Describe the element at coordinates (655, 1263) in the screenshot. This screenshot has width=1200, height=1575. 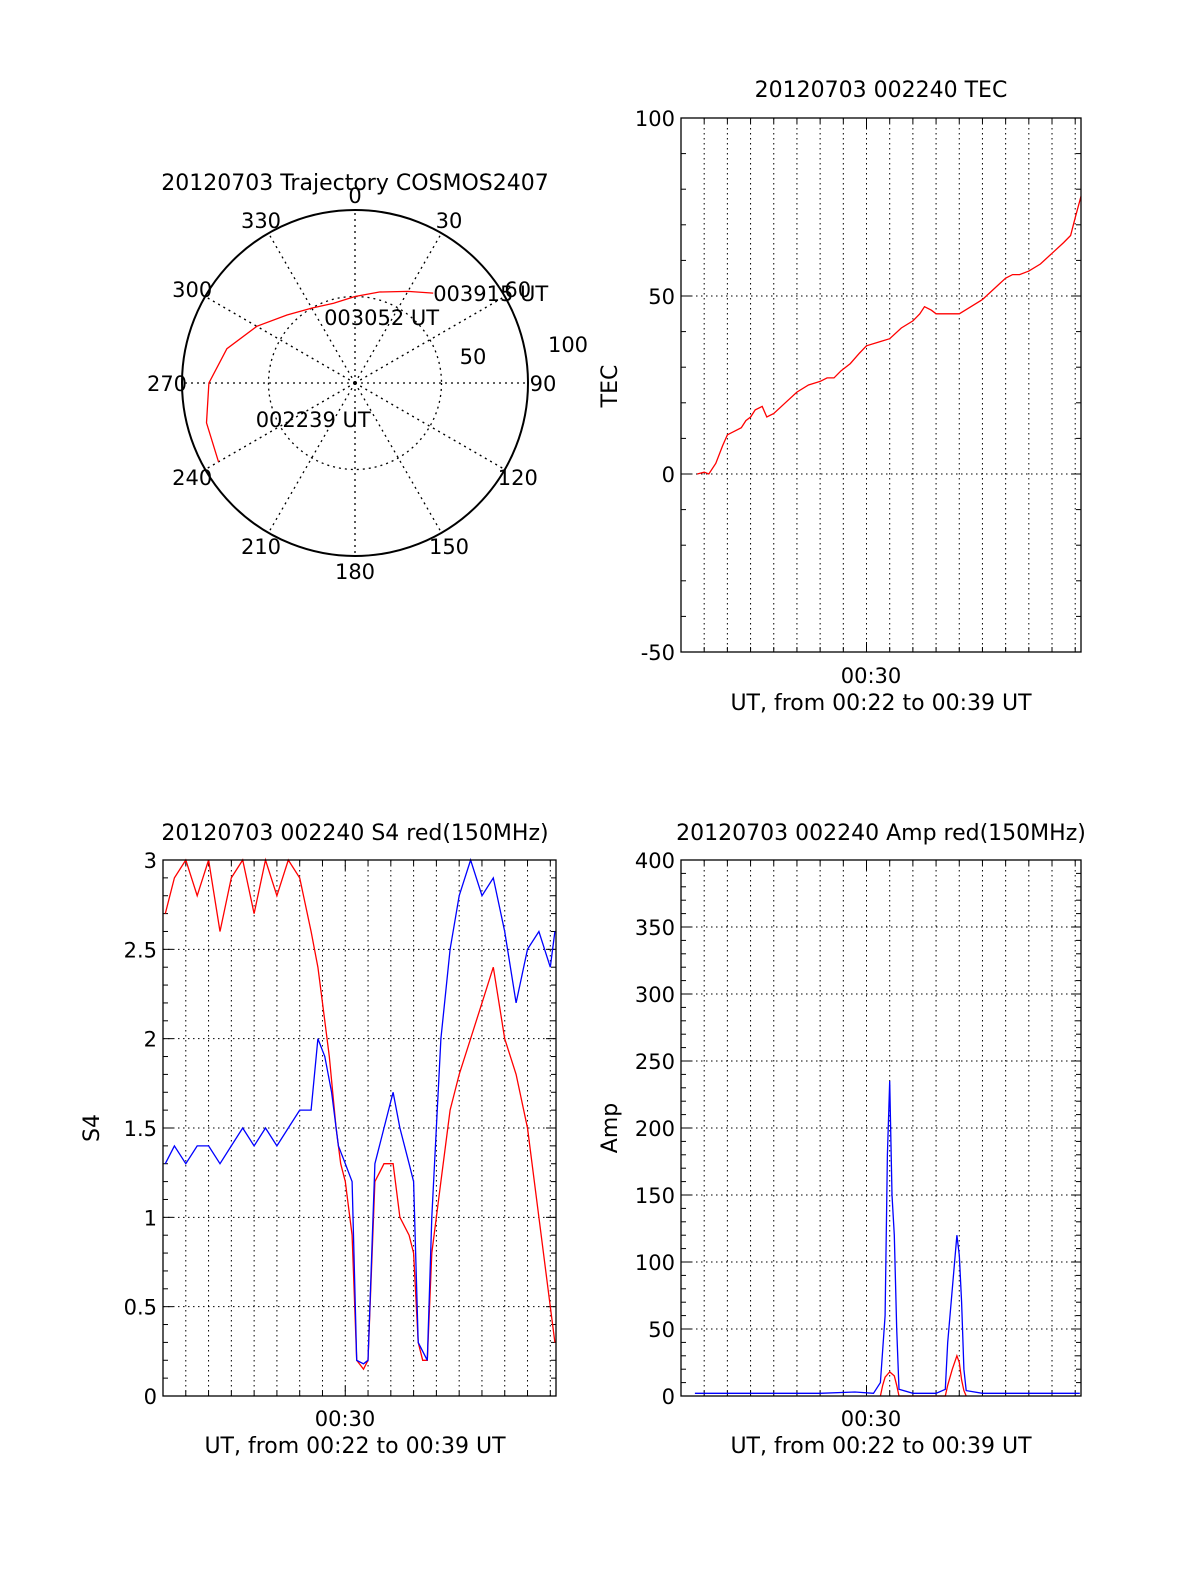
I see `amp-ytick-label: 100` at that location.